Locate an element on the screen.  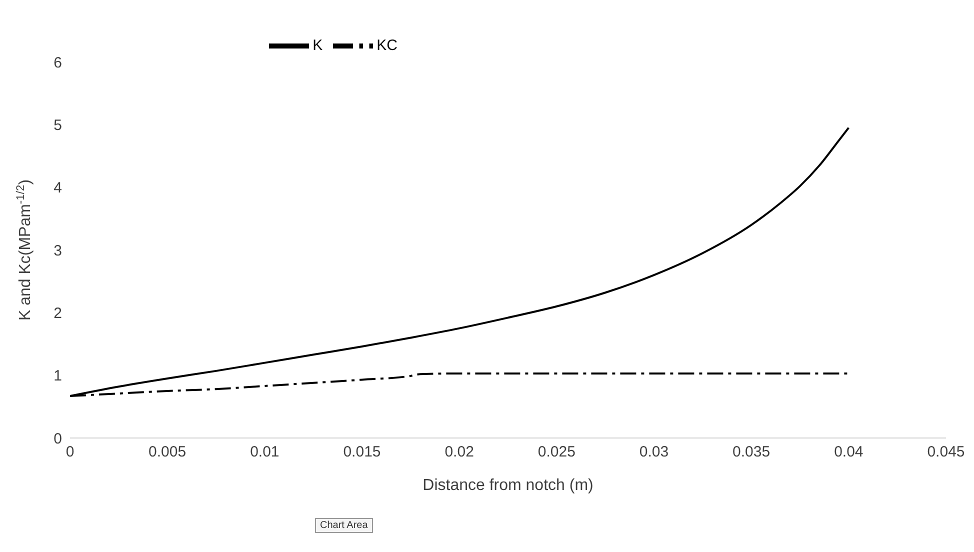
x-tick-label: 0.01 is located at coordinates (265, 452).